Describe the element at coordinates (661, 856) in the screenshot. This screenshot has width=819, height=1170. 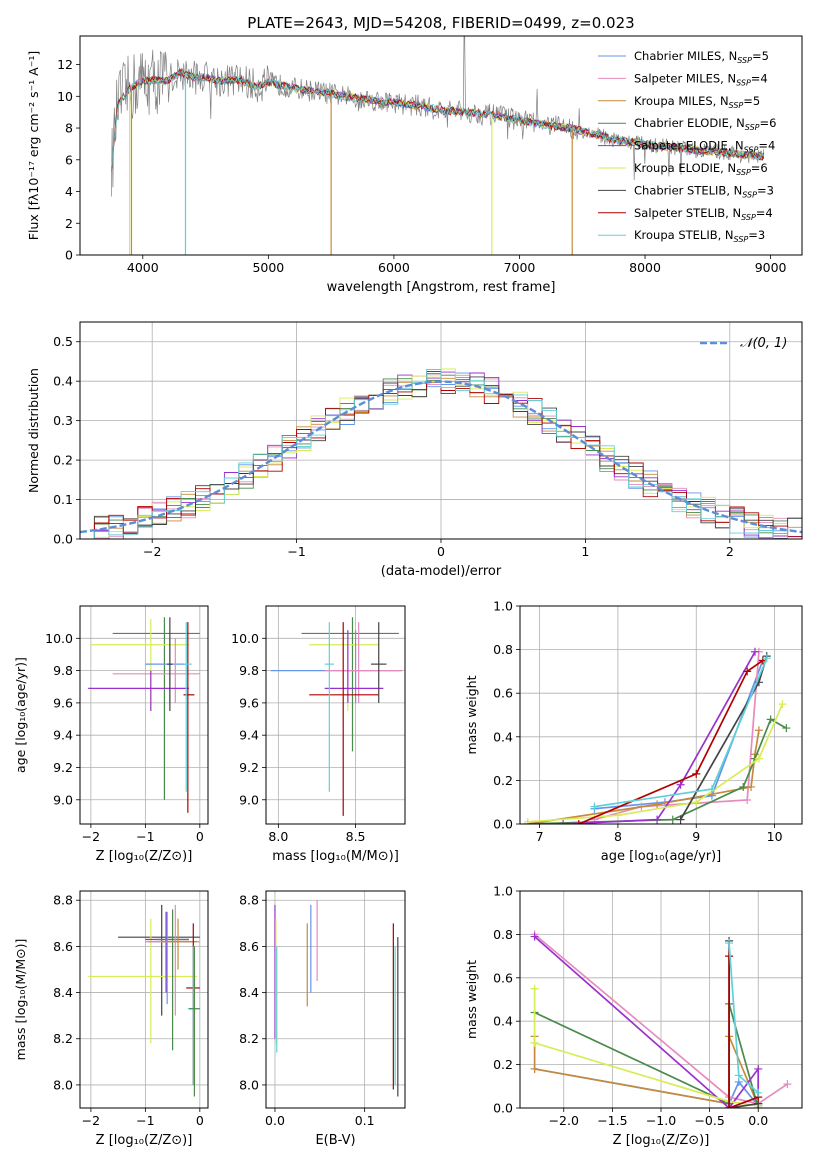
I see `x-axis-label: age [log₁₀(age/yr)]` at that location.